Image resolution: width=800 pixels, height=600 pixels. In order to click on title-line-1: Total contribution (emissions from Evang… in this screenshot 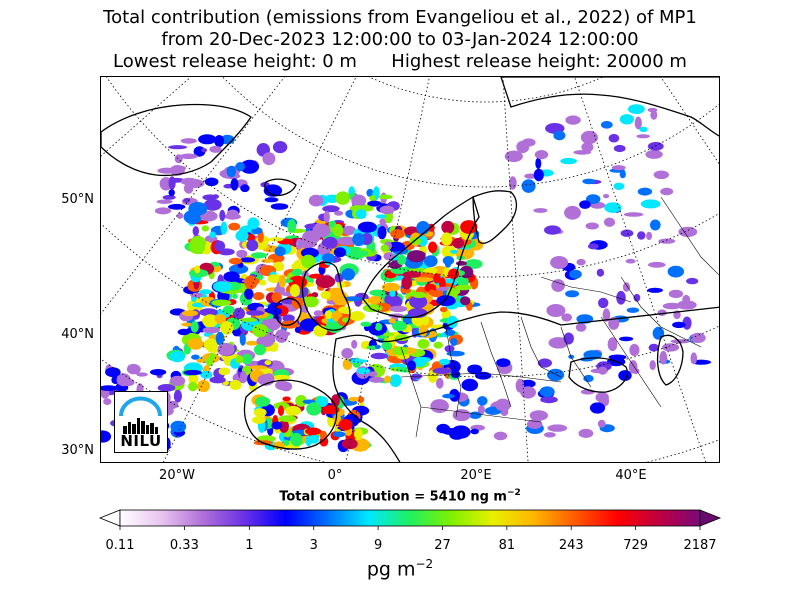, I will do `click(400, 17)`.